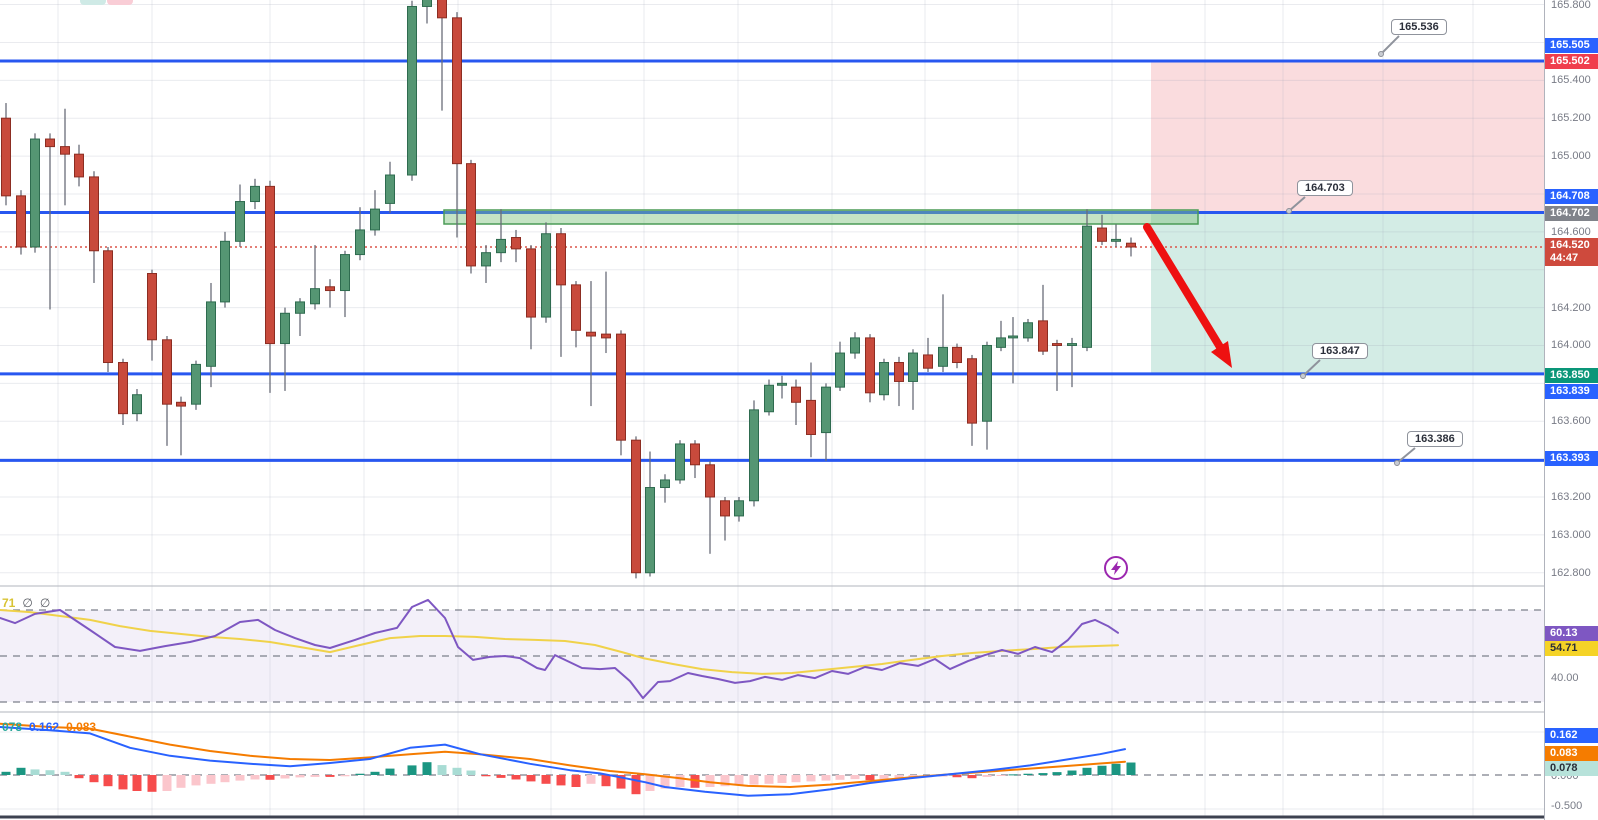  Describe the element at coordinates (12, 727) in the screenshot. I see `macd-hist-value: 078` at that location.